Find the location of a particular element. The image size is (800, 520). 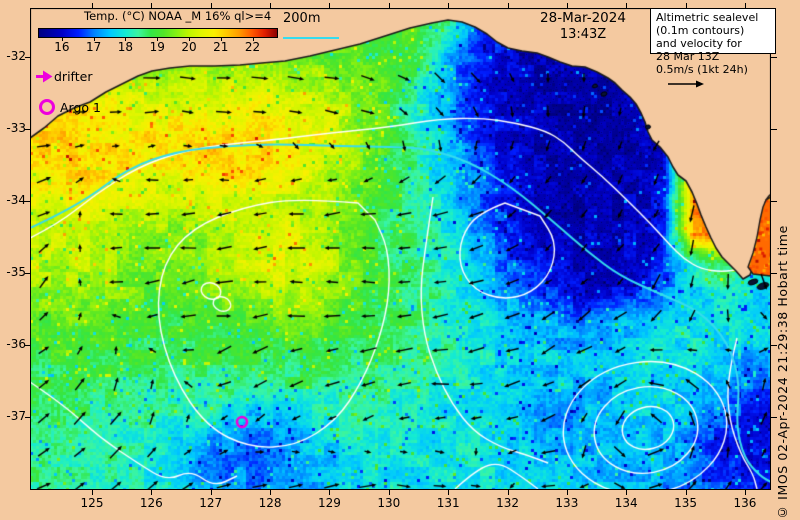

argo-legend-label: Argo 1 is located at coordinates (80, 107).